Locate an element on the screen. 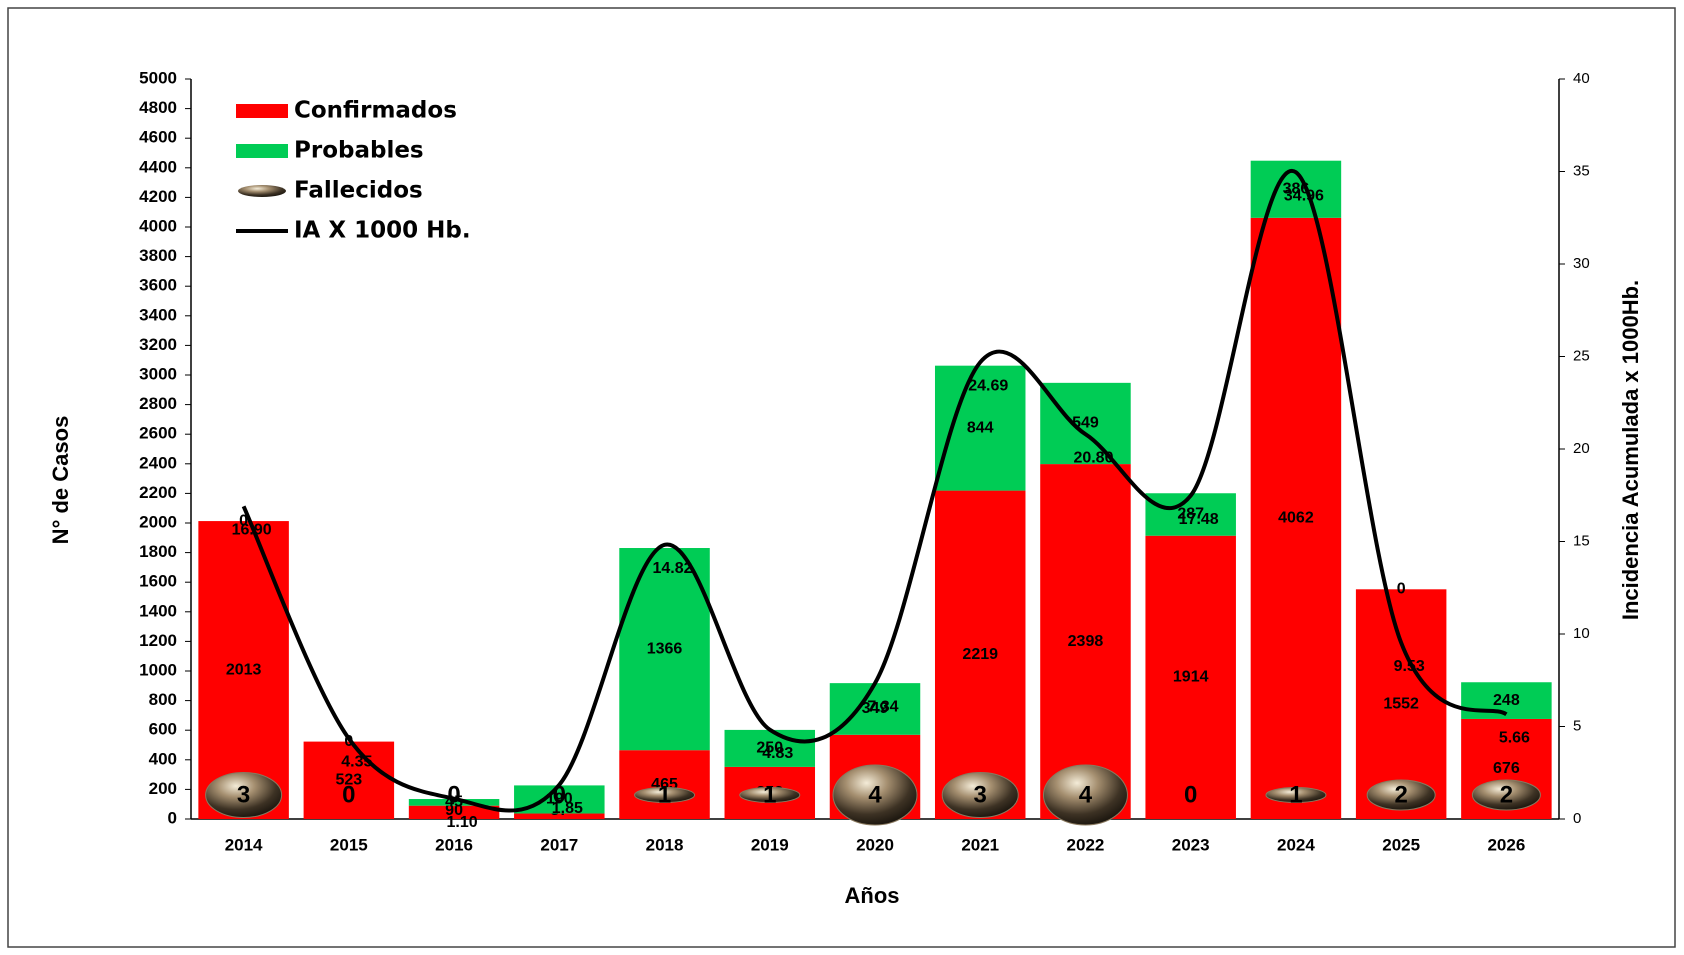  y-tick-label: 3000 is located at coordinates (158, 373).